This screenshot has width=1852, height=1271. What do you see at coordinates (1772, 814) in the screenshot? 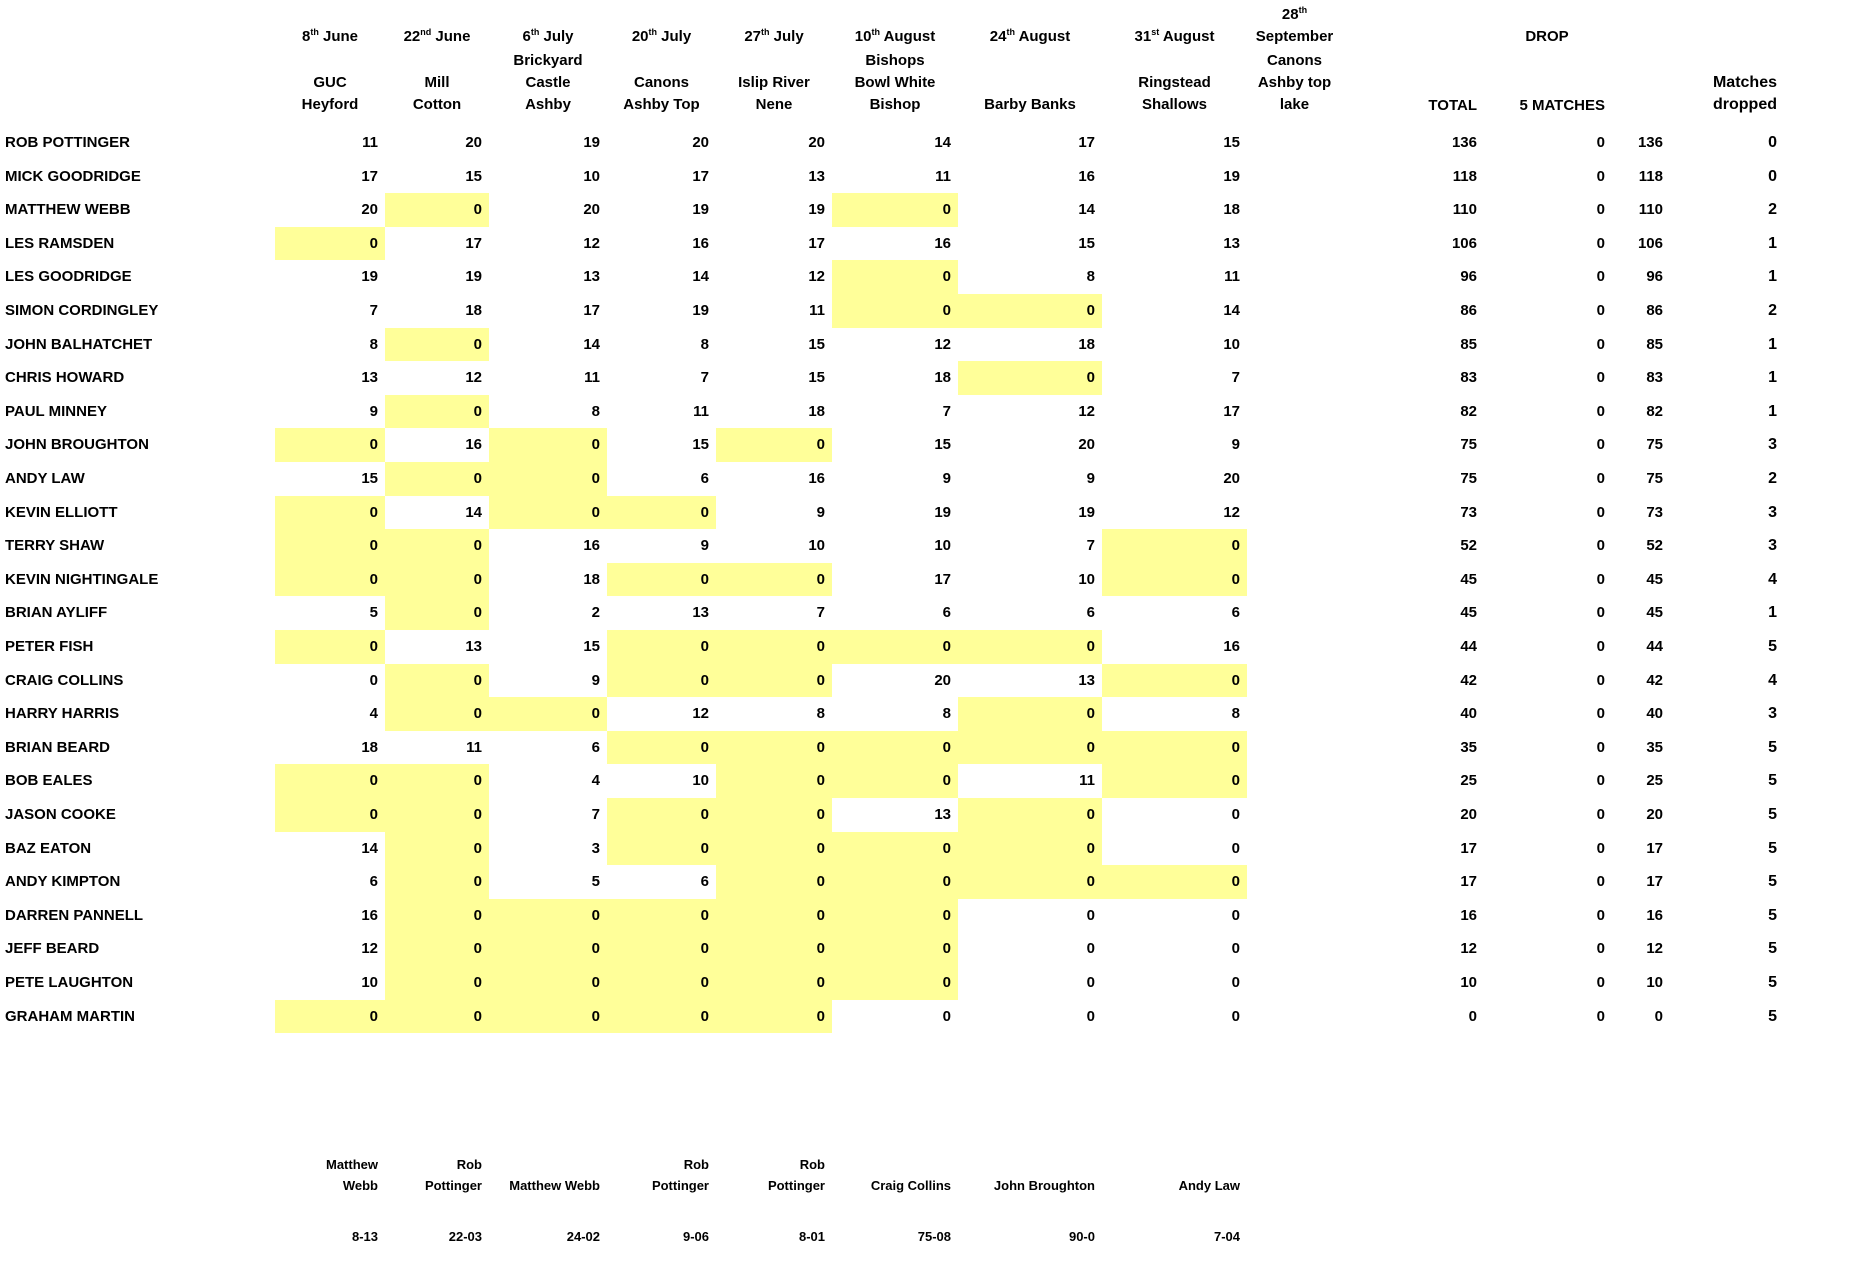
I see `matches-dropped-cell: 5` at bounding box center [1772, 814].